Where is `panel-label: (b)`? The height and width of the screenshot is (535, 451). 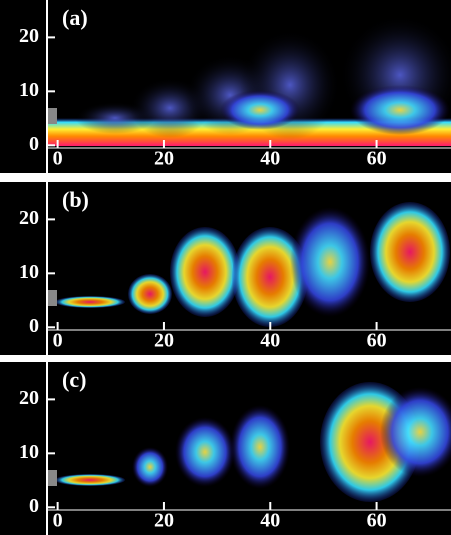 panel-label: (b) is located at coordinates (75, 199).